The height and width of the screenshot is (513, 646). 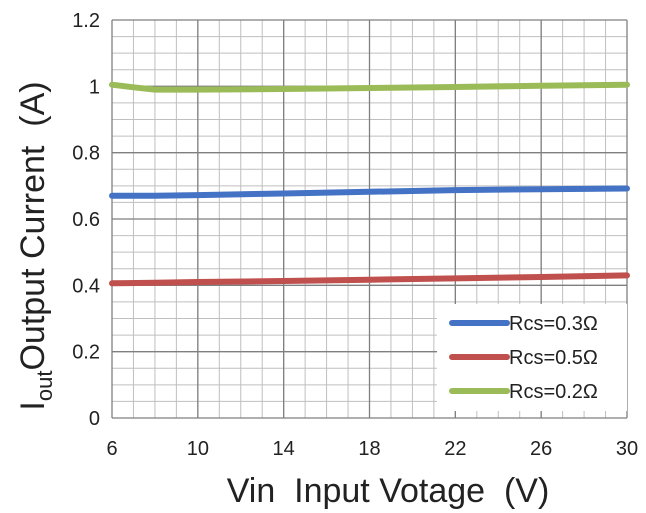 I want to click on y-tick-label: 0.2, so click(x=86, y=353).